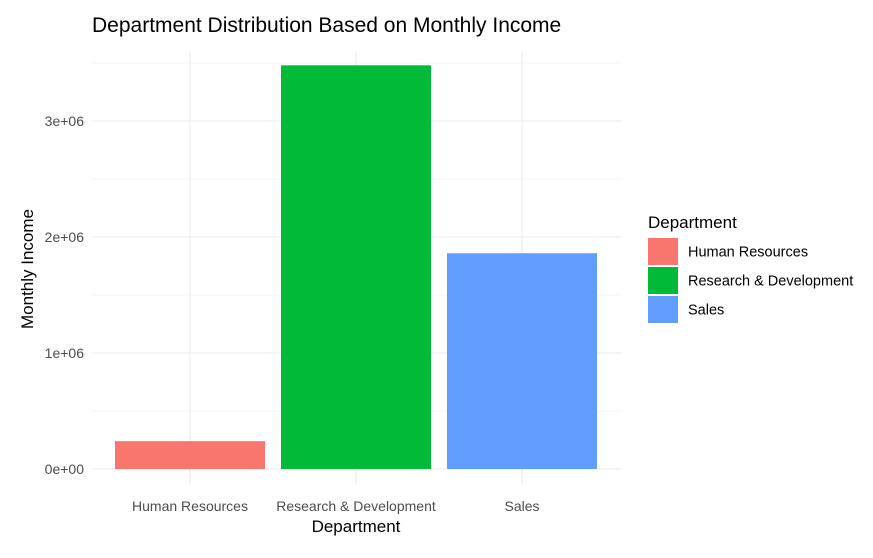  What do you see at coordinates (190, 506) in the screenshot?
I see `x-tick-label: Human Resources` at bounding box center [190, 506].